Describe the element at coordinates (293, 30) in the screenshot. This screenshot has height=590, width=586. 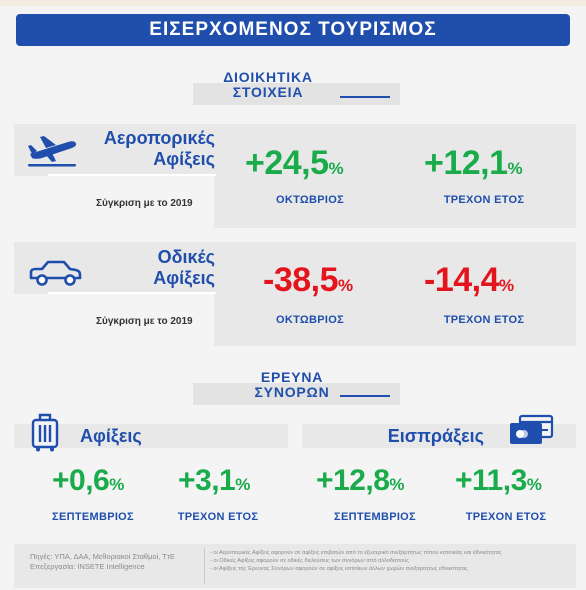
I see `page-title: ΕΙΣΕΡΧΟΜΕΝΟΣ ΤΟΥΡΙΣΜΟΣ` at that location.